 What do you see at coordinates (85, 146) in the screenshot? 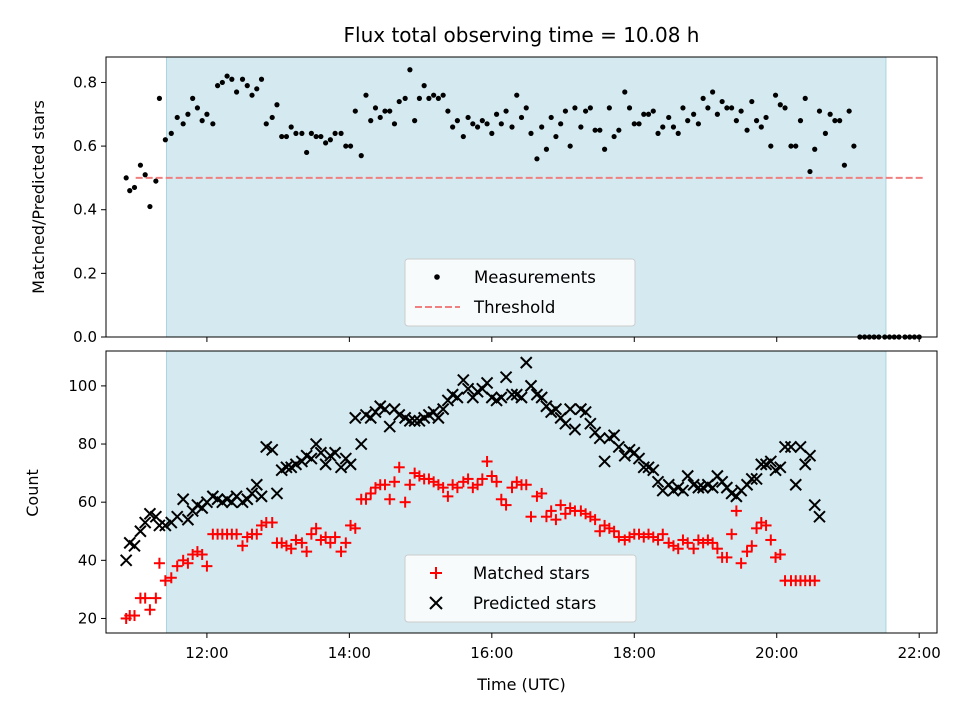
I see `ratio-ytick-label: 0.6` at bounding box center [85, 146].